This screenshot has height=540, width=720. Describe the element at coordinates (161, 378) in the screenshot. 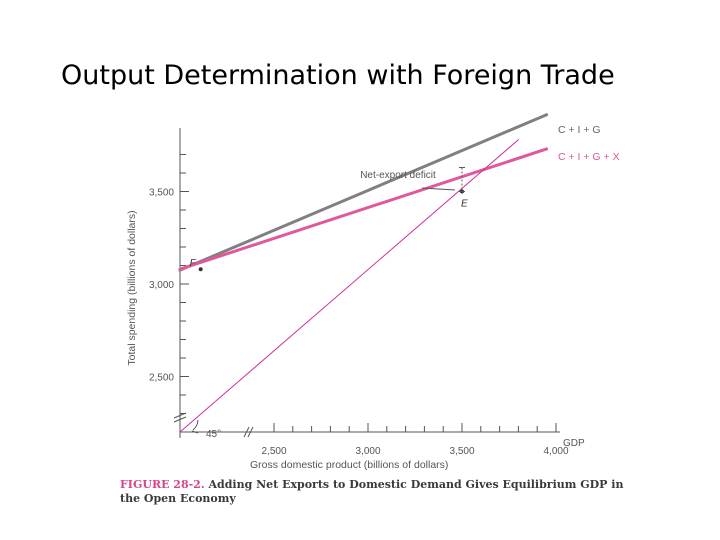

I see `y-tick-label: 2,500` at that location.